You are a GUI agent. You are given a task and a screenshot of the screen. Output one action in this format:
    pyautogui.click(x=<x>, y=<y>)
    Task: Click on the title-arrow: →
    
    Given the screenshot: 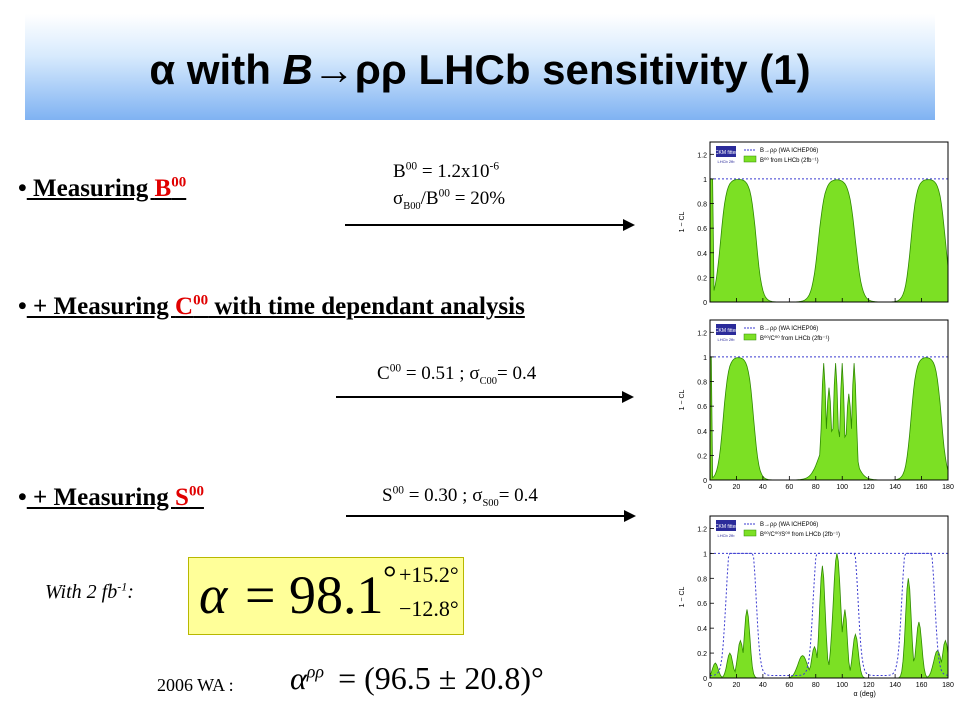 What is the action you would take?
    pyautogui.click(x=333, y=69)
    